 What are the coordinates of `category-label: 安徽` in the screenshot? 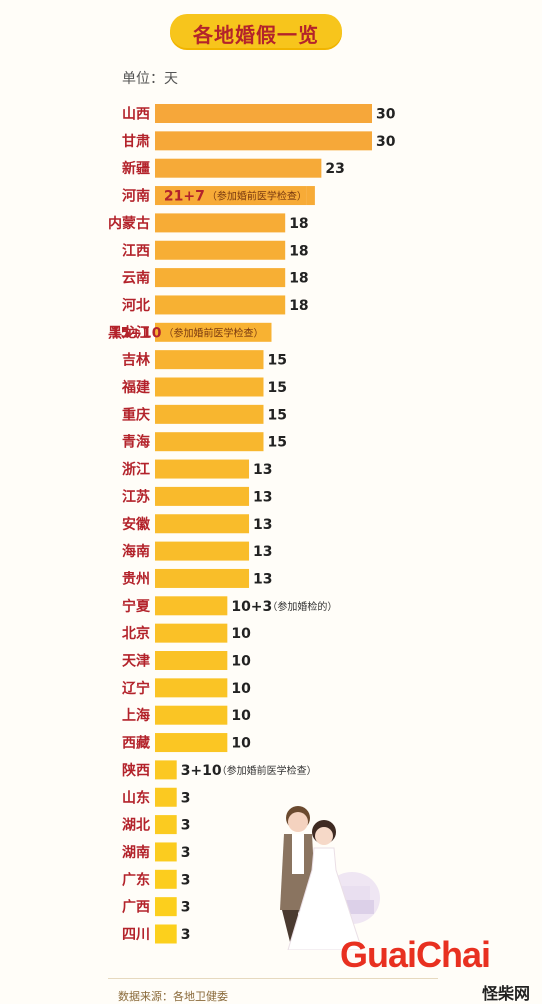 It's located at (136, 524).